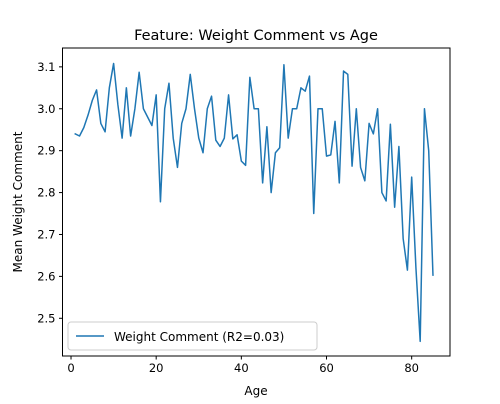  What do you see at coordinates (46, 318) in the screenshot?
I see `y-tick-label: 2.5` at bounding box center [46, 318].